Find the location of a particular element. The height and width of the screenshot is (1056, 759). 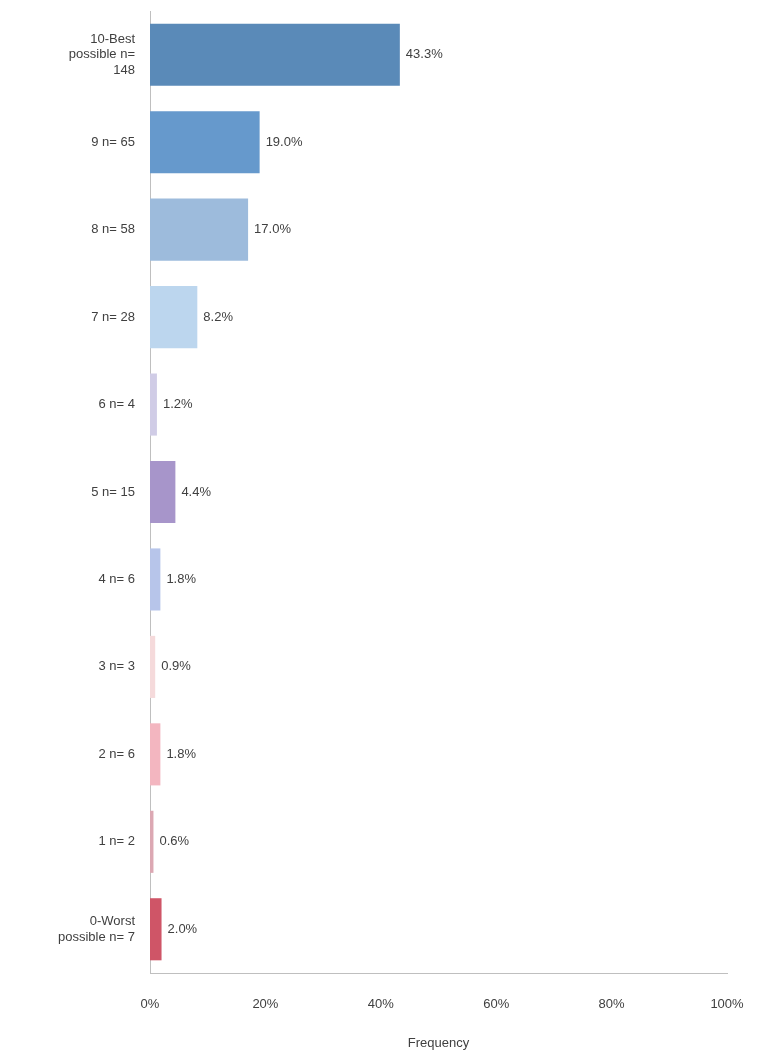

y-tick-label: 4 n= 6 is located at coordinates (116, 579).